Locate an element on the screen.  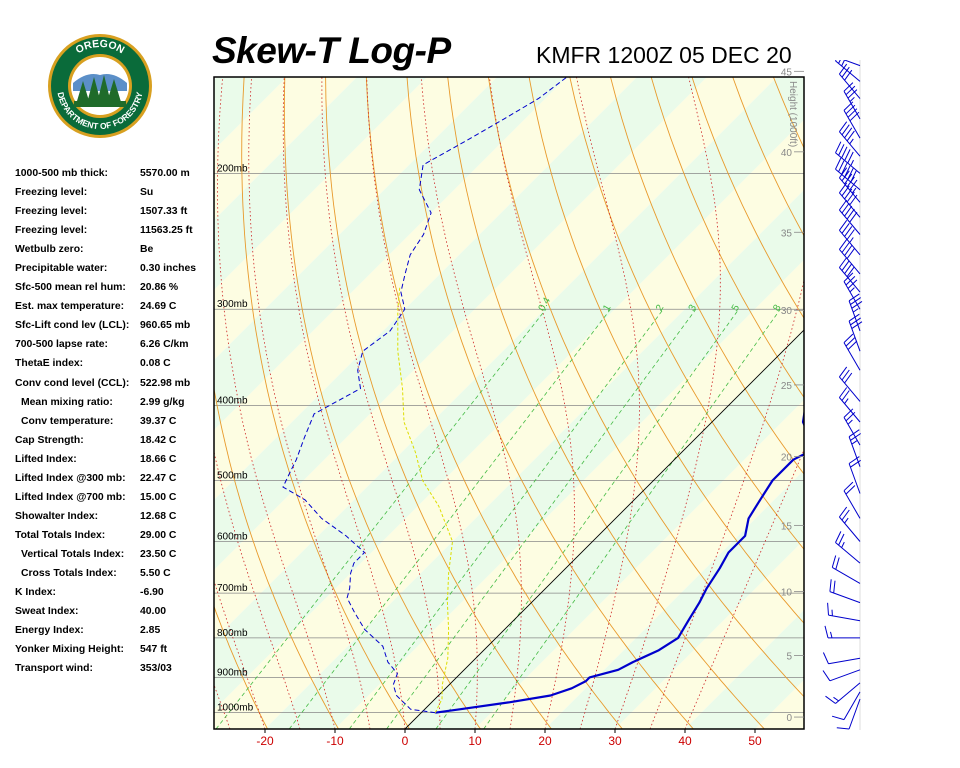
index-label: Freezing level: is located at coordinates (51, 231).